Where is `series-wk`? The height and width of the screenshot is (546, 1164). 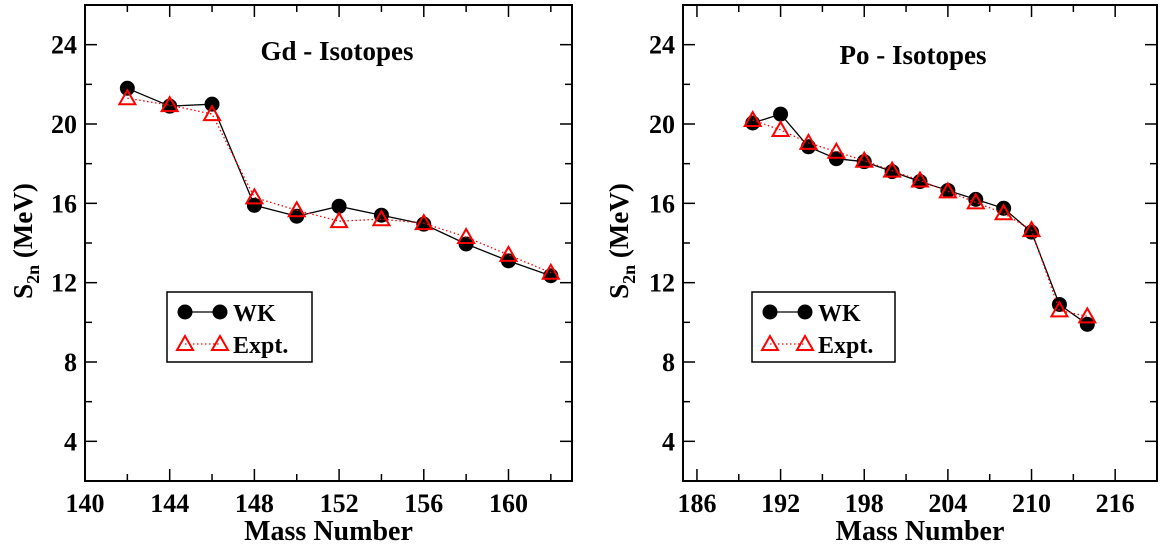 series-wk is located at coordinates (339, 182).